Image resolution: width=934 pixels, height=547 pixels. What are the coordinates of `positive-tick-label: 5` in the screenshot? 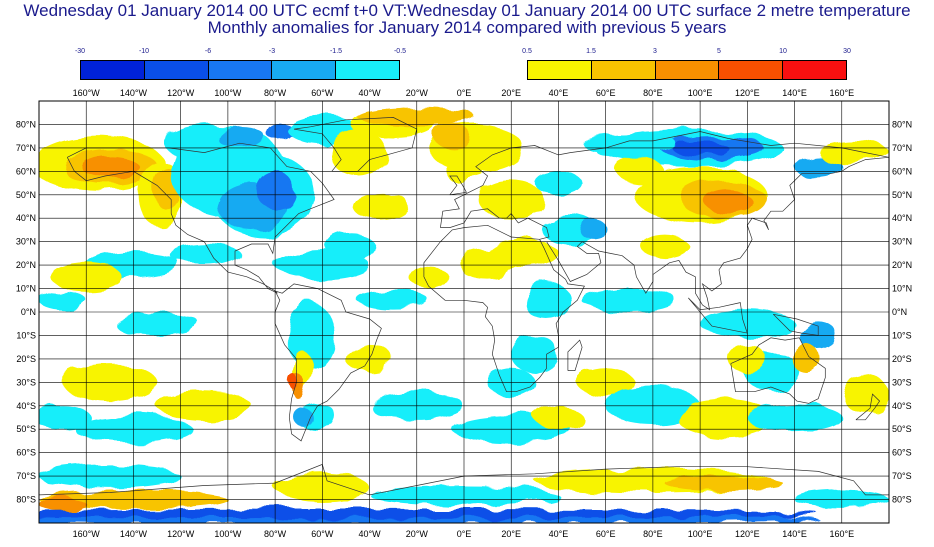 It's located at (719, 51).